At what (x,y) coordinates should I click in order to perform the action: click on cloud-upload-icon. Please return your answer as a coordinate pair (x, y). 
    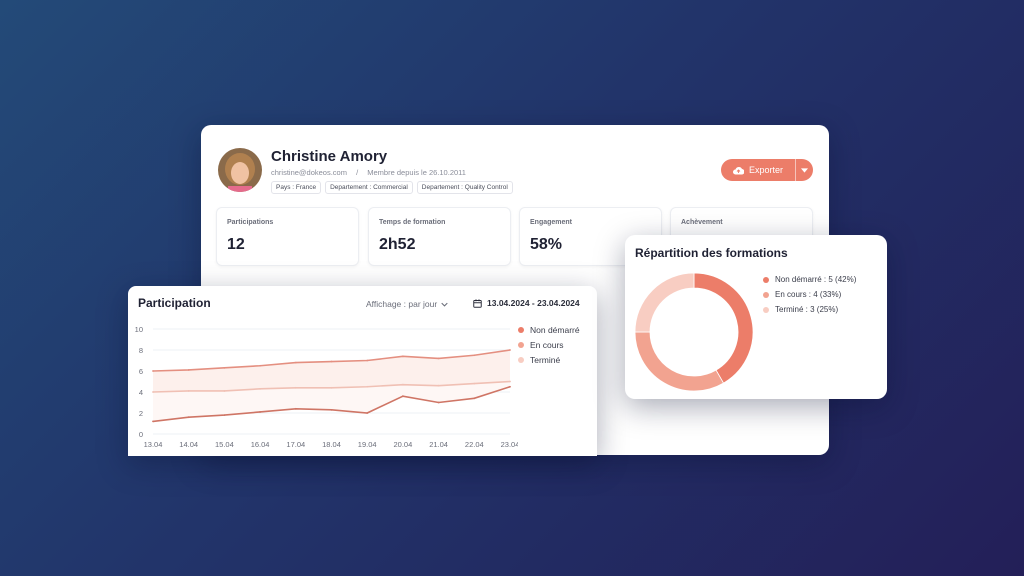
    Looking at the image, I should click on (738, 170).